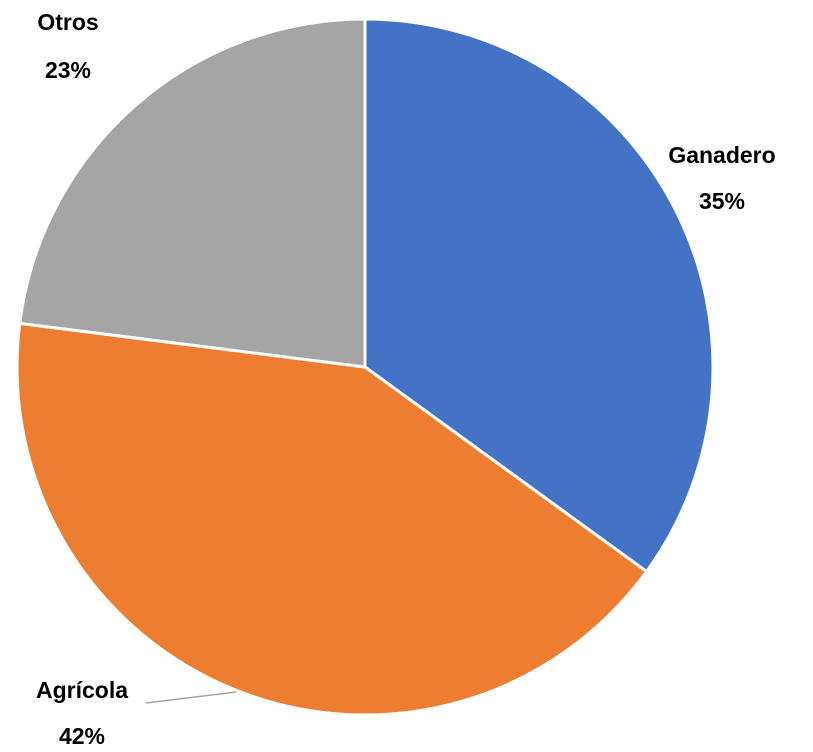  What do you see at coordinates (721, 155) in the screenshot?
I see `slice-label: Ganadero` at bounding box center [721, 155].